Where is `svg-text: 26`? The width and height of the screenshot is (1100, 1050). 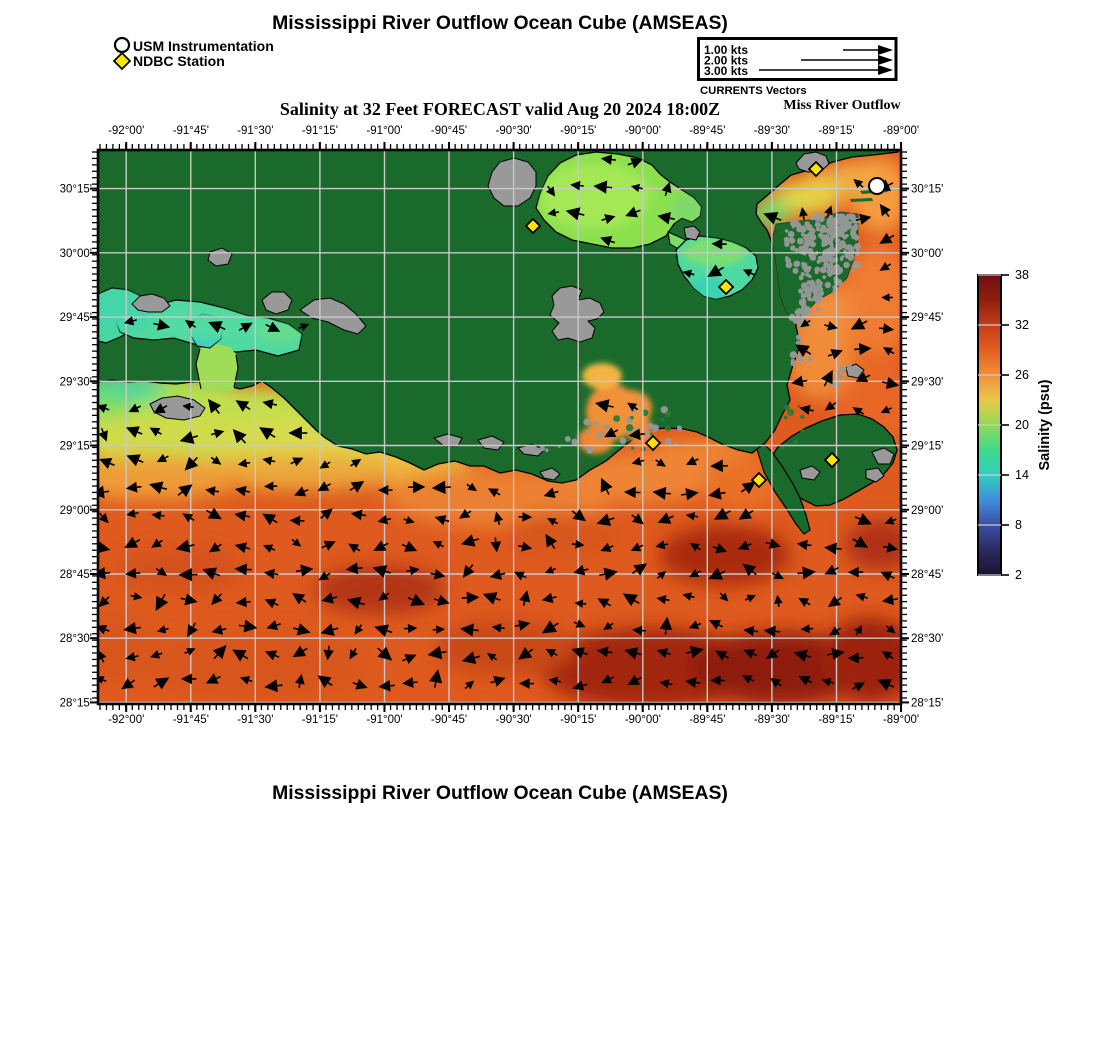
svg-text: 26 is located at coordinates (1022, 375).